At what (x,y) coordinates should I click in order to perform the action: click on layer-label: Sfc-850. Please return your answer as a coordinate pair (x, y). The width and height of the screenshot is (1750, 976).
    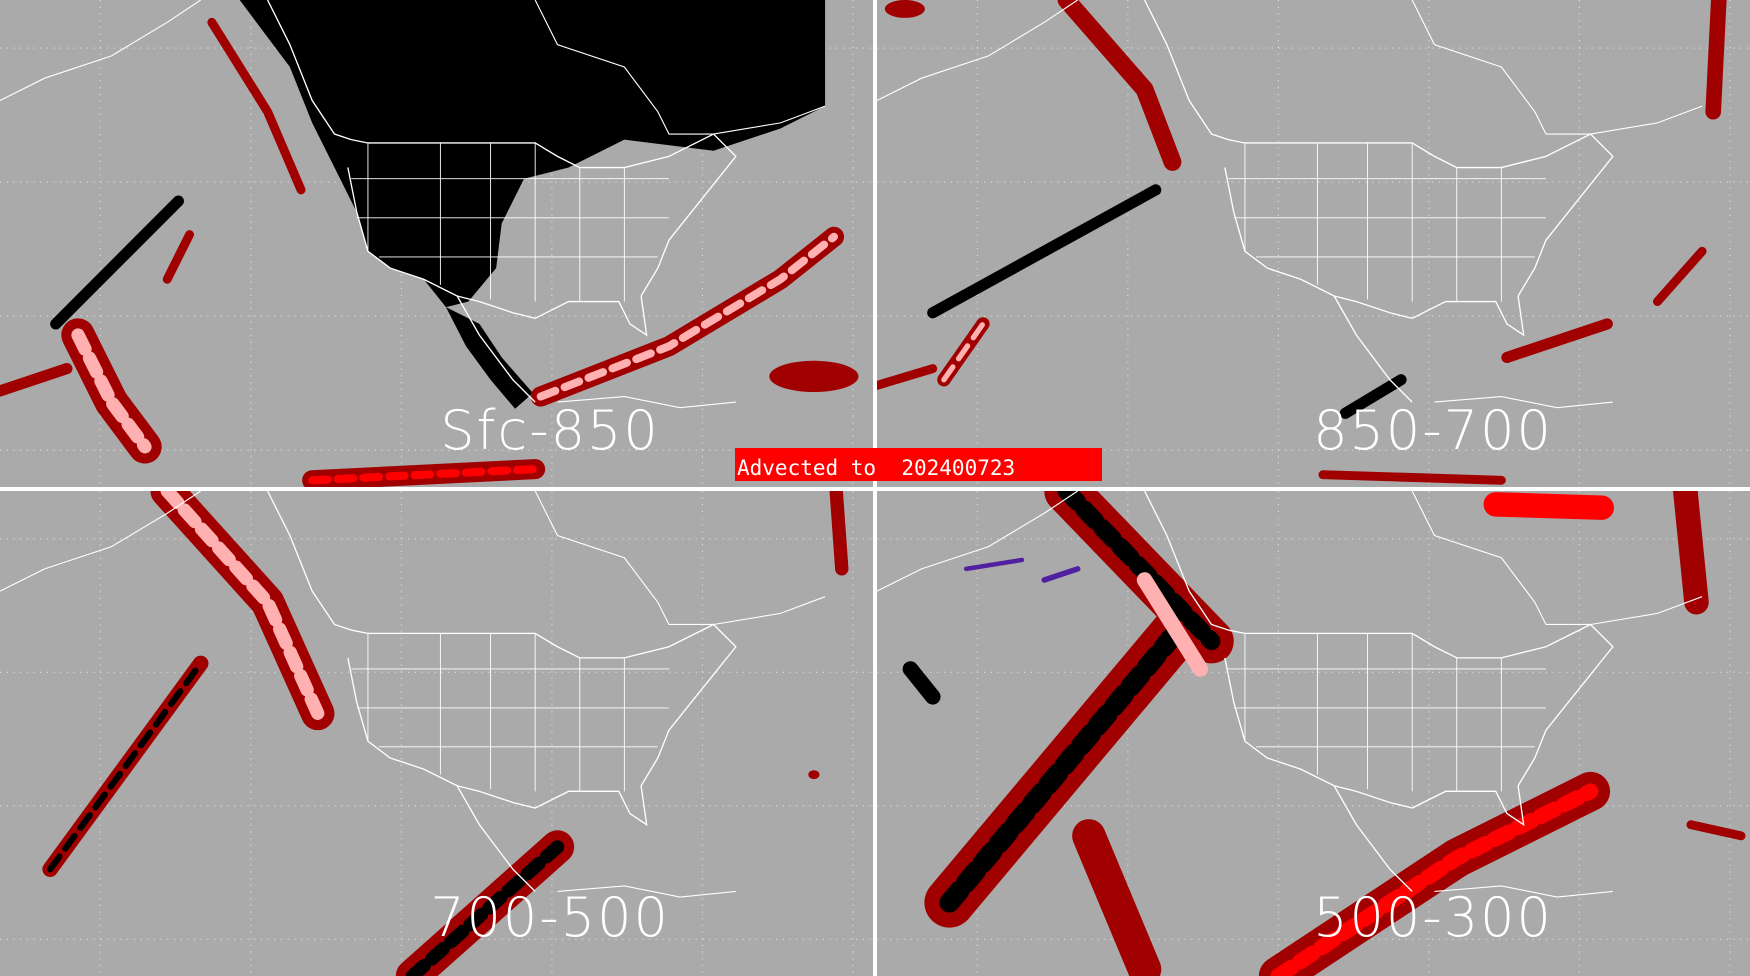
    Looking at the image, I should click on (550, 430).